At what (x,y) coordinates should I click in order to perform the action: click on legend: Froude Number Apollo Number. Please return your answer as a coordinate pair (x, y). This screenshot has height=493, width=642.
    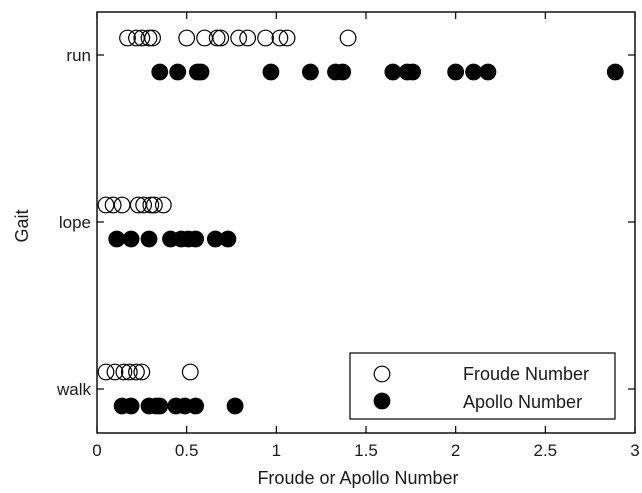
    Looking at the image, I should click on (482, 386).